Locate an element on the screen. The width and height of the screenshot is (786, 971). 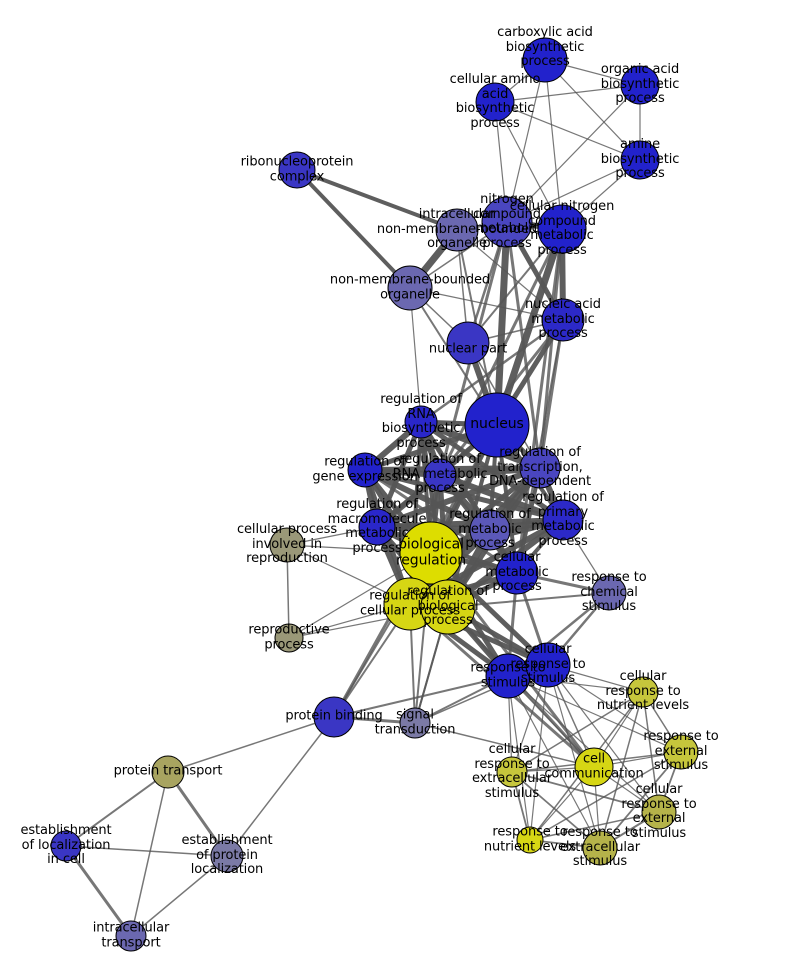
graph-node-protein-binding is located at coordinates (334, 717).